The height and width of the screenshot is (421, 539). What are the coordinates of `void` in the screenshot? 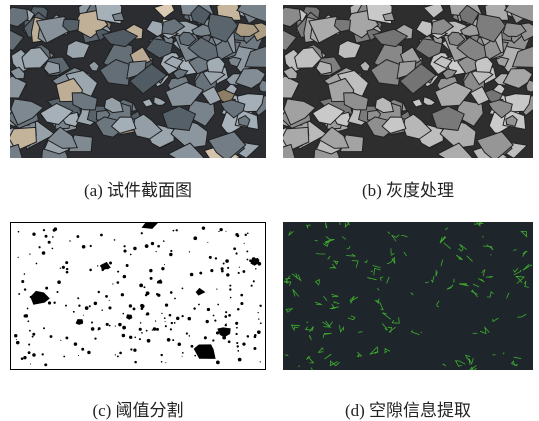 It's located at (129, 317).